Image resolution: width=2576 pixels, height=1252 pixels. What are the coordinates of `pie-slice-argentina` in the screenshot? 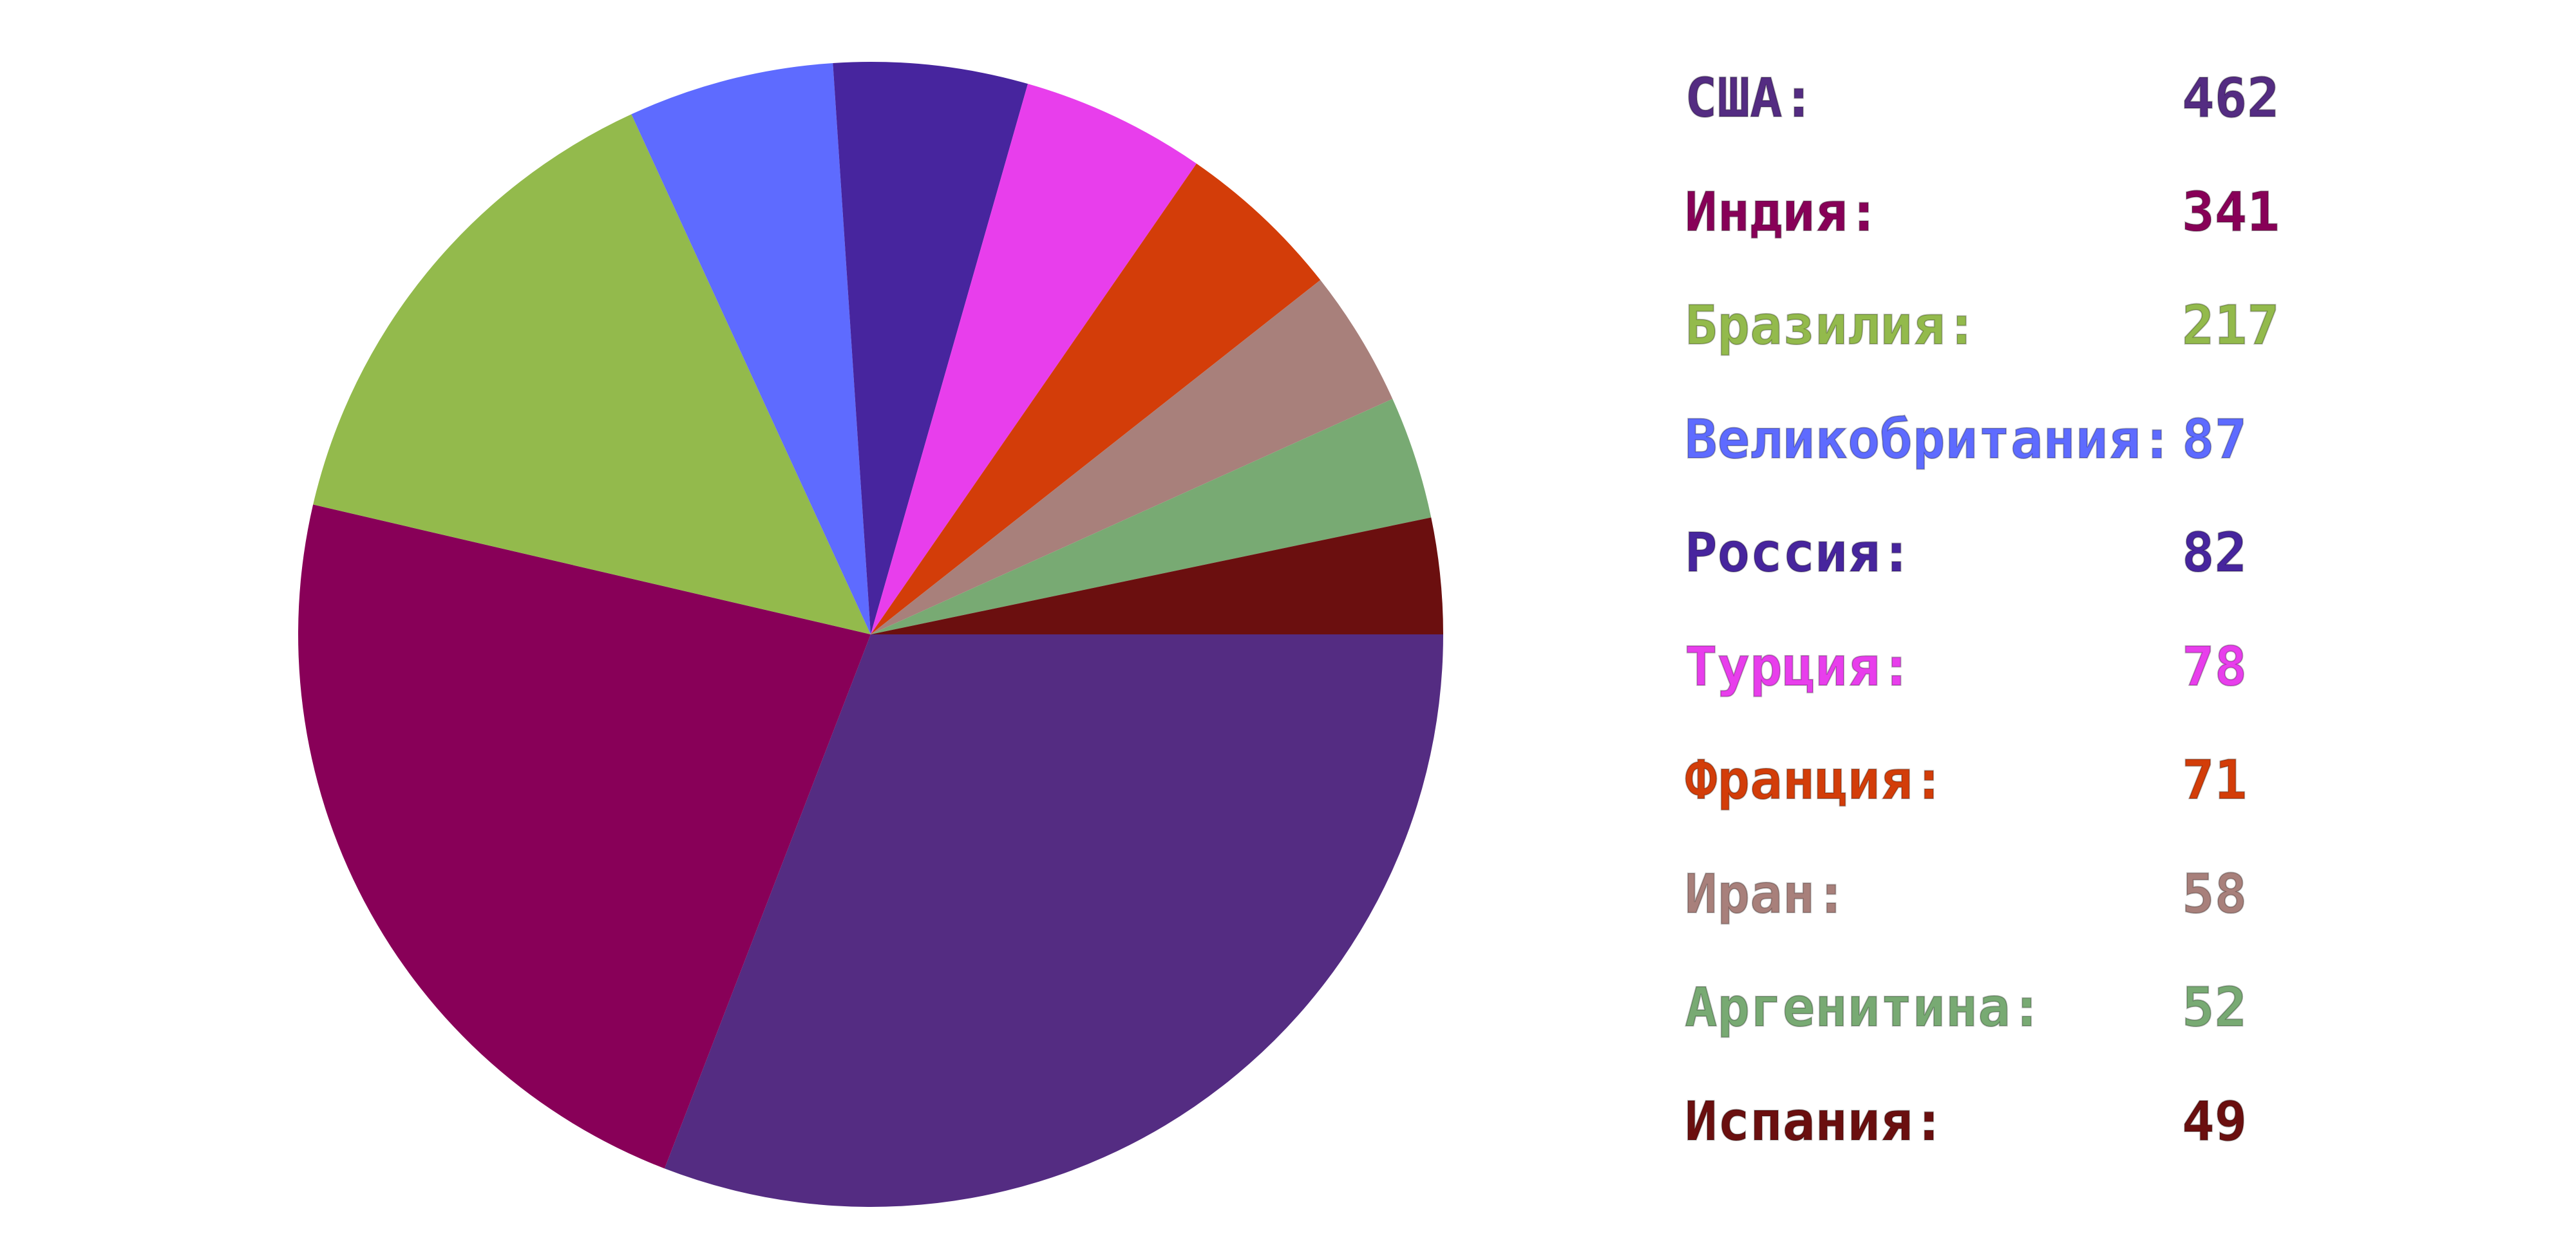 It's located at (1151, 516).